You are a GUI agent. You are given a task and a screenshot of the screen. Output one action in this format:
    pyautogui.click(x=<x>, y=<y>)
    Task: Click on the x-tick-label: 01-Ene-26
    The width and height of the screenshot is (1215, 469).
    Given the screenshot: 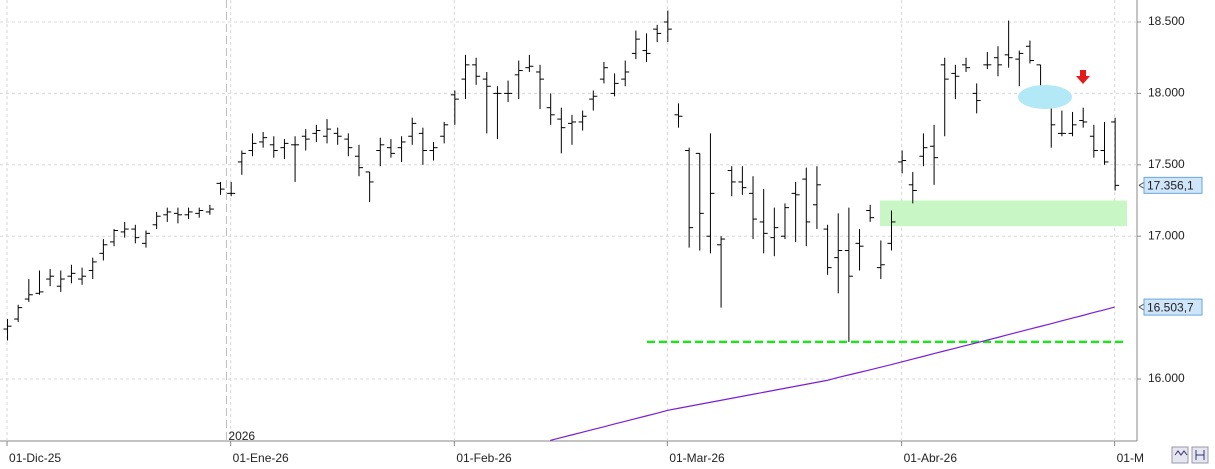 What is the action you would take?
    pyautogui.click(x=261, y=458)
    